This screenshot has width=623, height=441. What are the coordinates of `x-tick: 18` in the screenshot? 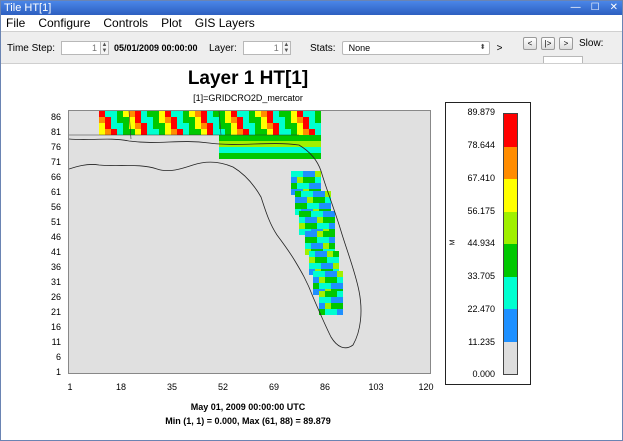 It's located at (120, 387).